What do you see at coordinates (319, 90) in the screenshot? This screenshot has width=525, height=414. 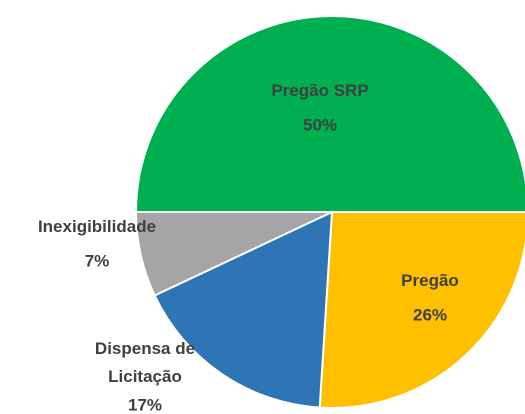 I see `category-label: Pregão SRP` at bounding box center [319, 90].